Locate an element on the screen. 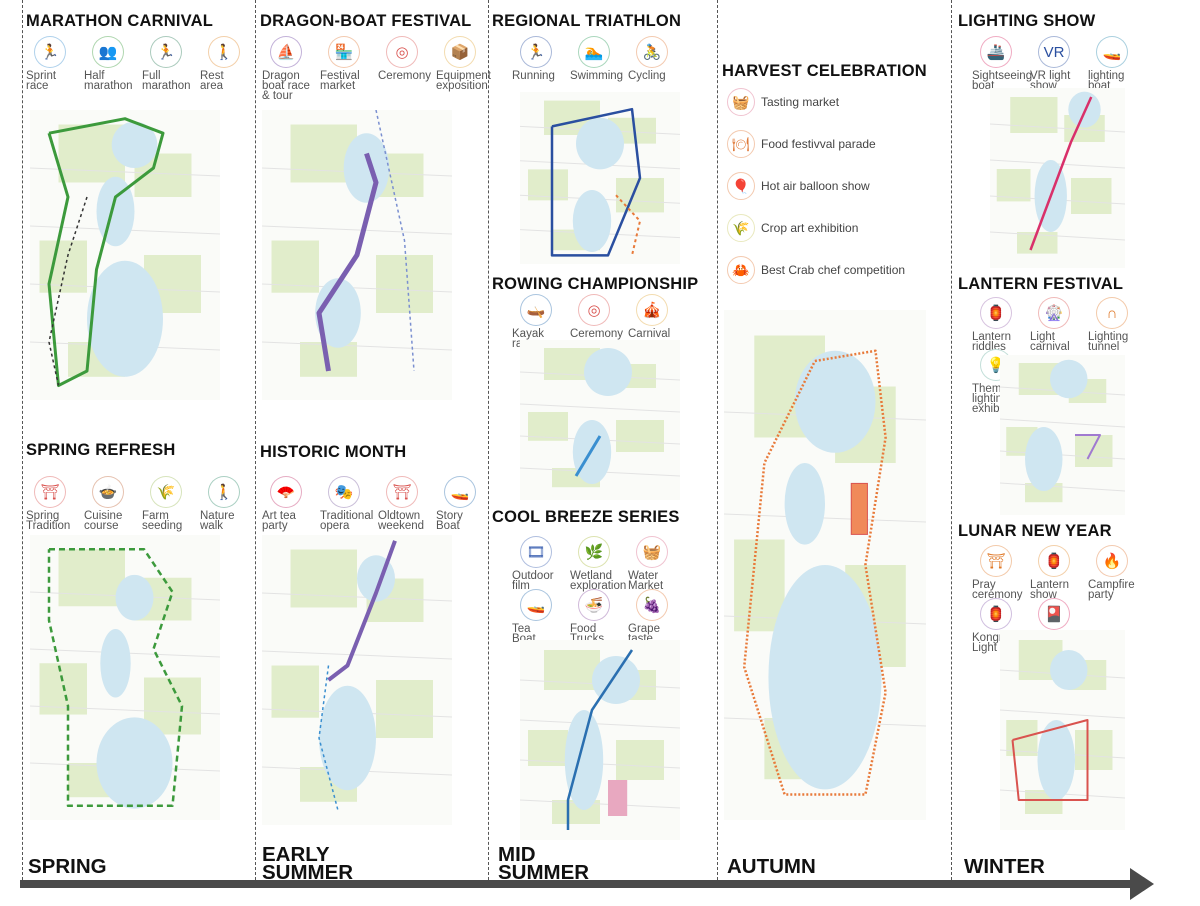 Image resolution: width=1200 pixels, height=906 pixels. target-icon: ◎ is located at coordinates (594, 310).